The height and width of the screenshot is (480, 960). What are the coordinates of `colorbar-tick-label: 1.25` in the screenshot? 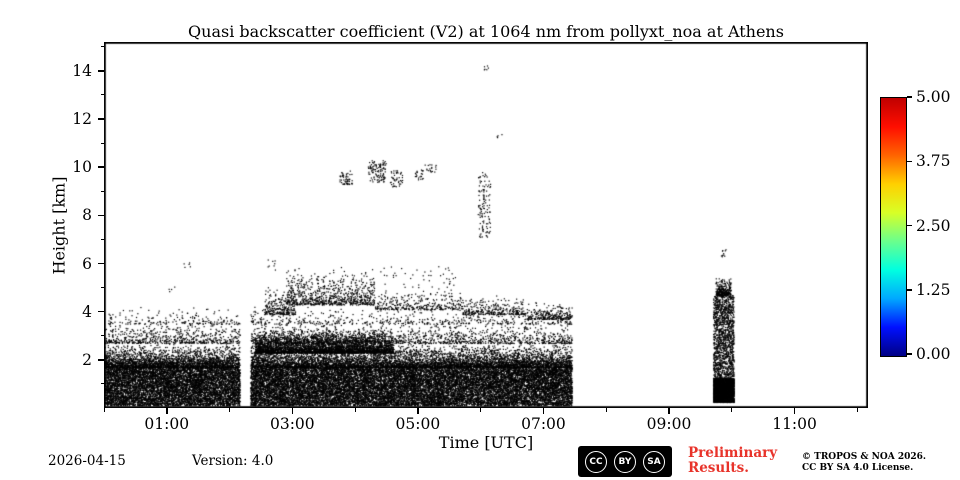 It's located at (933, 289).